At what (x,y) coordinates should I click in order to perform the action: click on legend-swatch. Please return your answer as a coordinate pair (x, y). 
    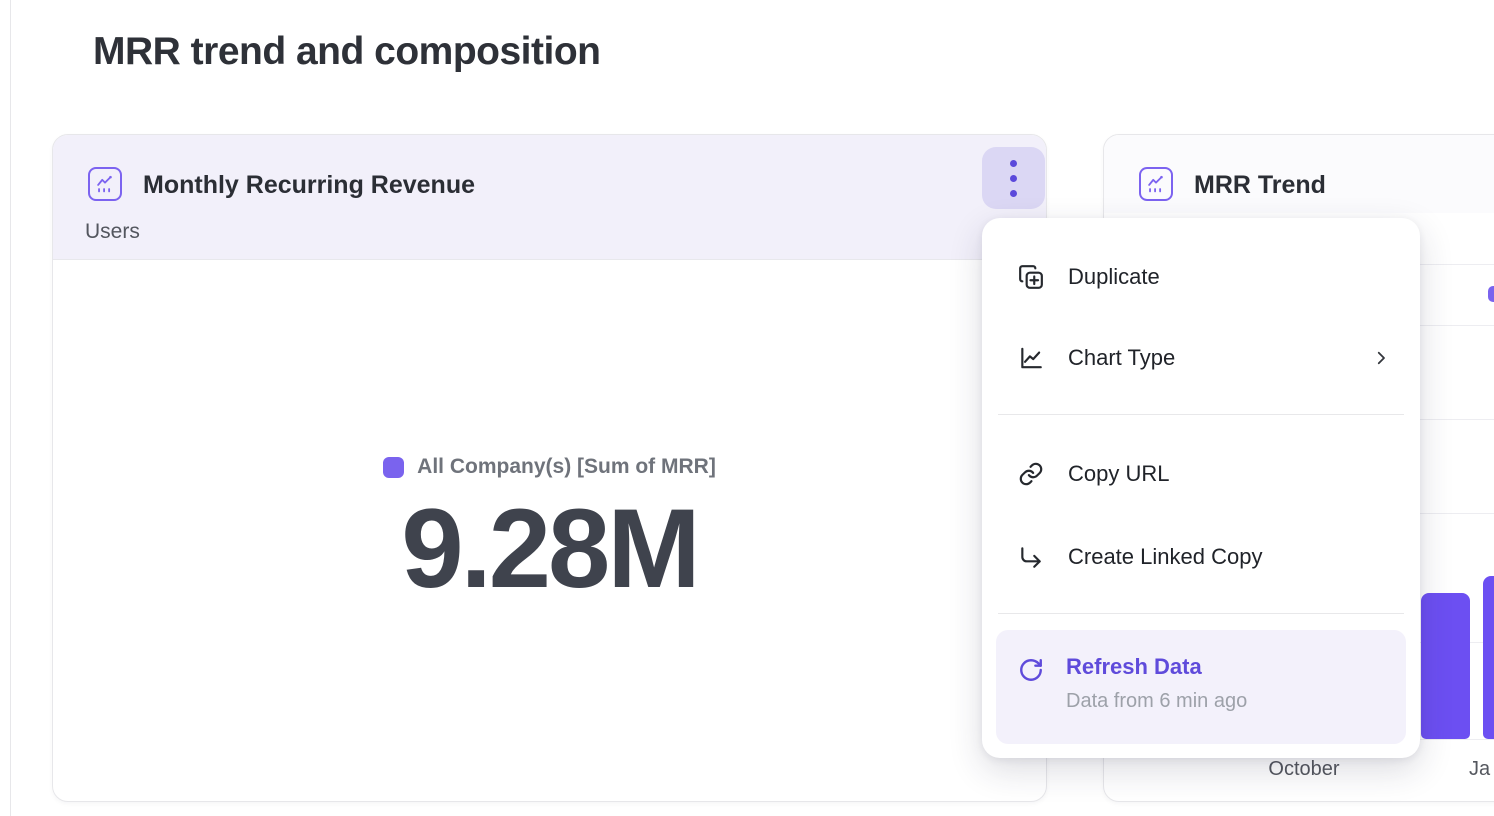
    Looking at the image, I should click on (394, 467).